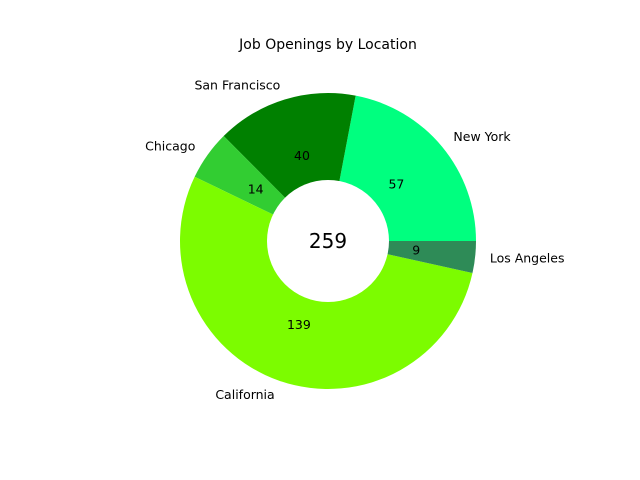  Describe the element at coordinates (244, 394) in the screenshot. I see `slice-label-california: California` at that location.